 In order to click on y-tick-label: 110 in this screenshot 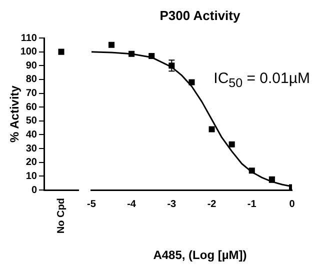, I will do `click(29, 38)`.